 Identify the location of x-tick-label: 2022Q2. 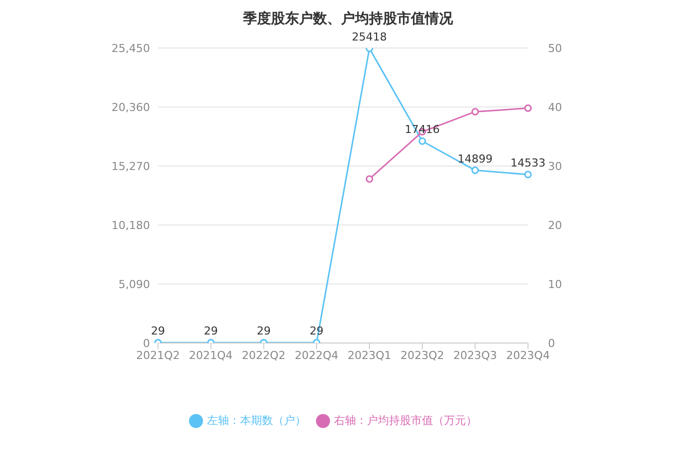
(264, 355).